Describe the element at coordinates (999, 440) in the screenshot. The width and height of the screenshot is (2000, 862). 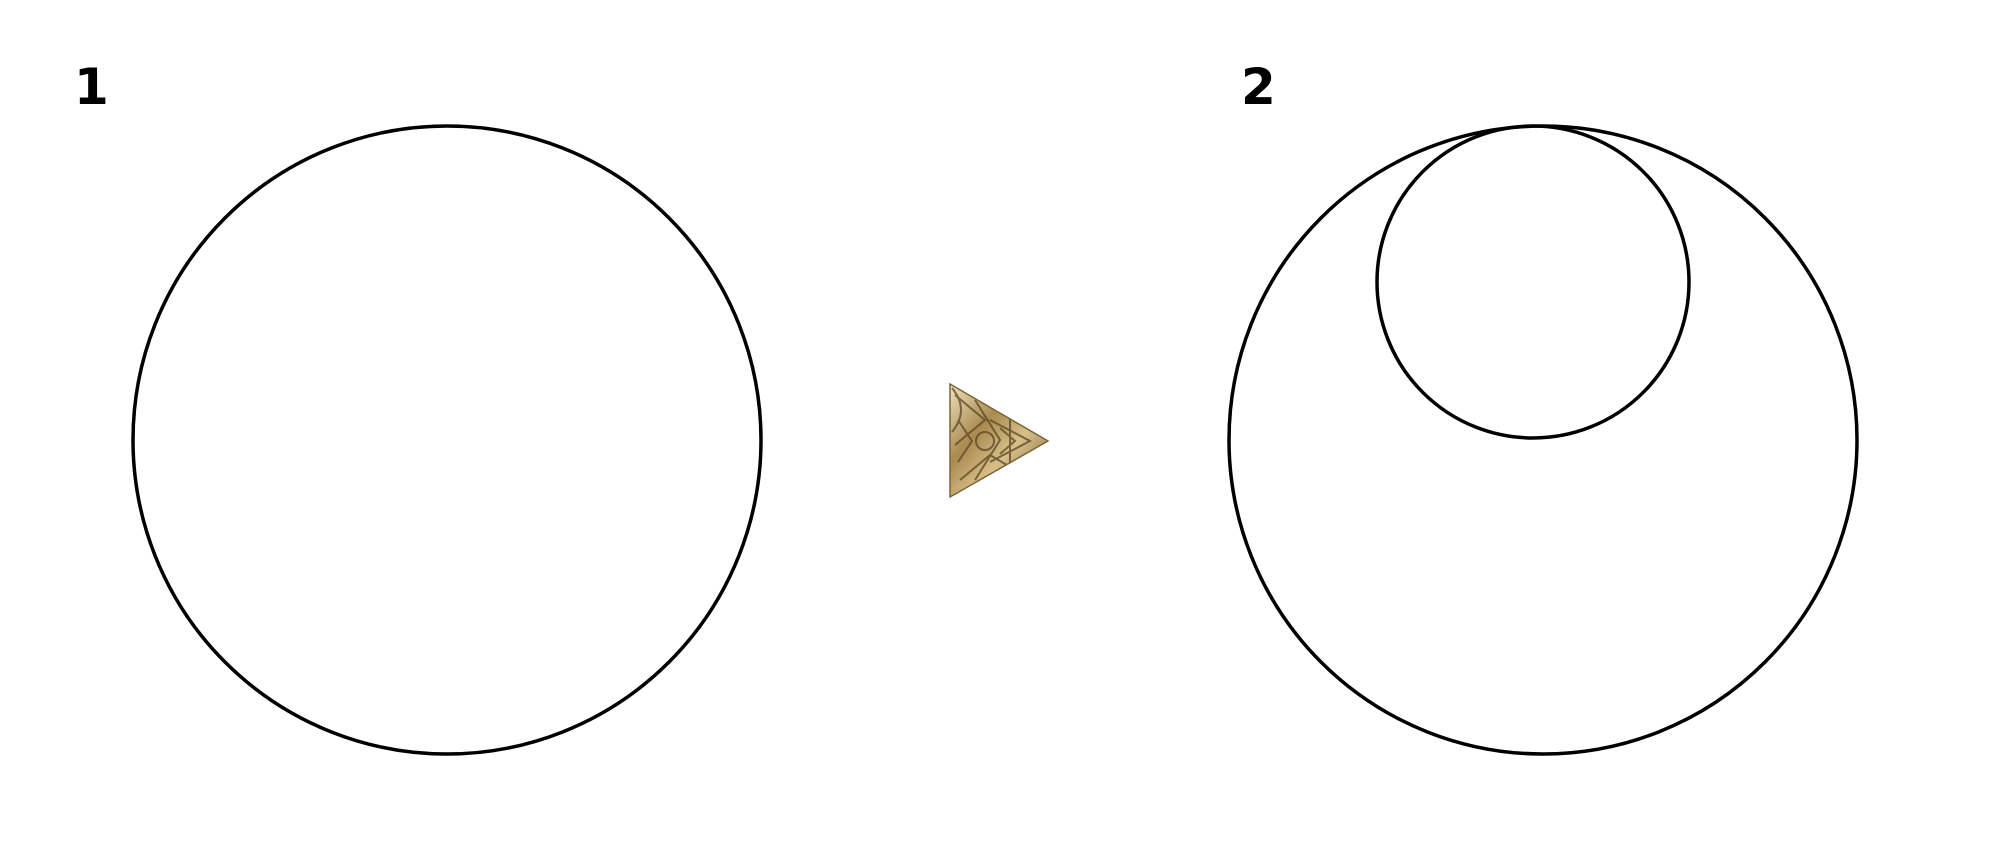
I see `ornate-play-triangle-icon` at that location.